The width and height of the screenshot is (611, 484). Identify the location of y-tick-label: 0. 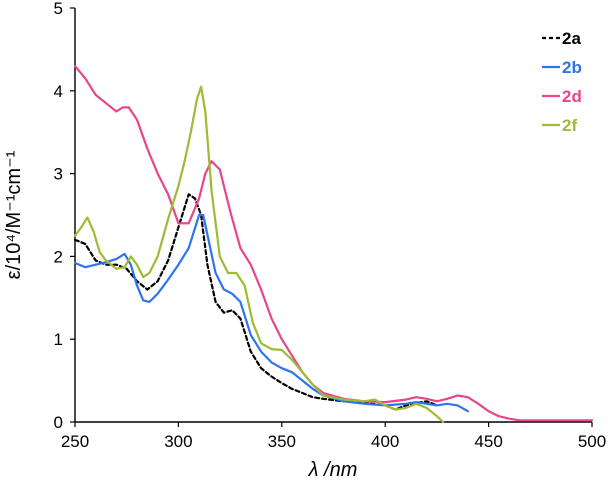
(58, 422).